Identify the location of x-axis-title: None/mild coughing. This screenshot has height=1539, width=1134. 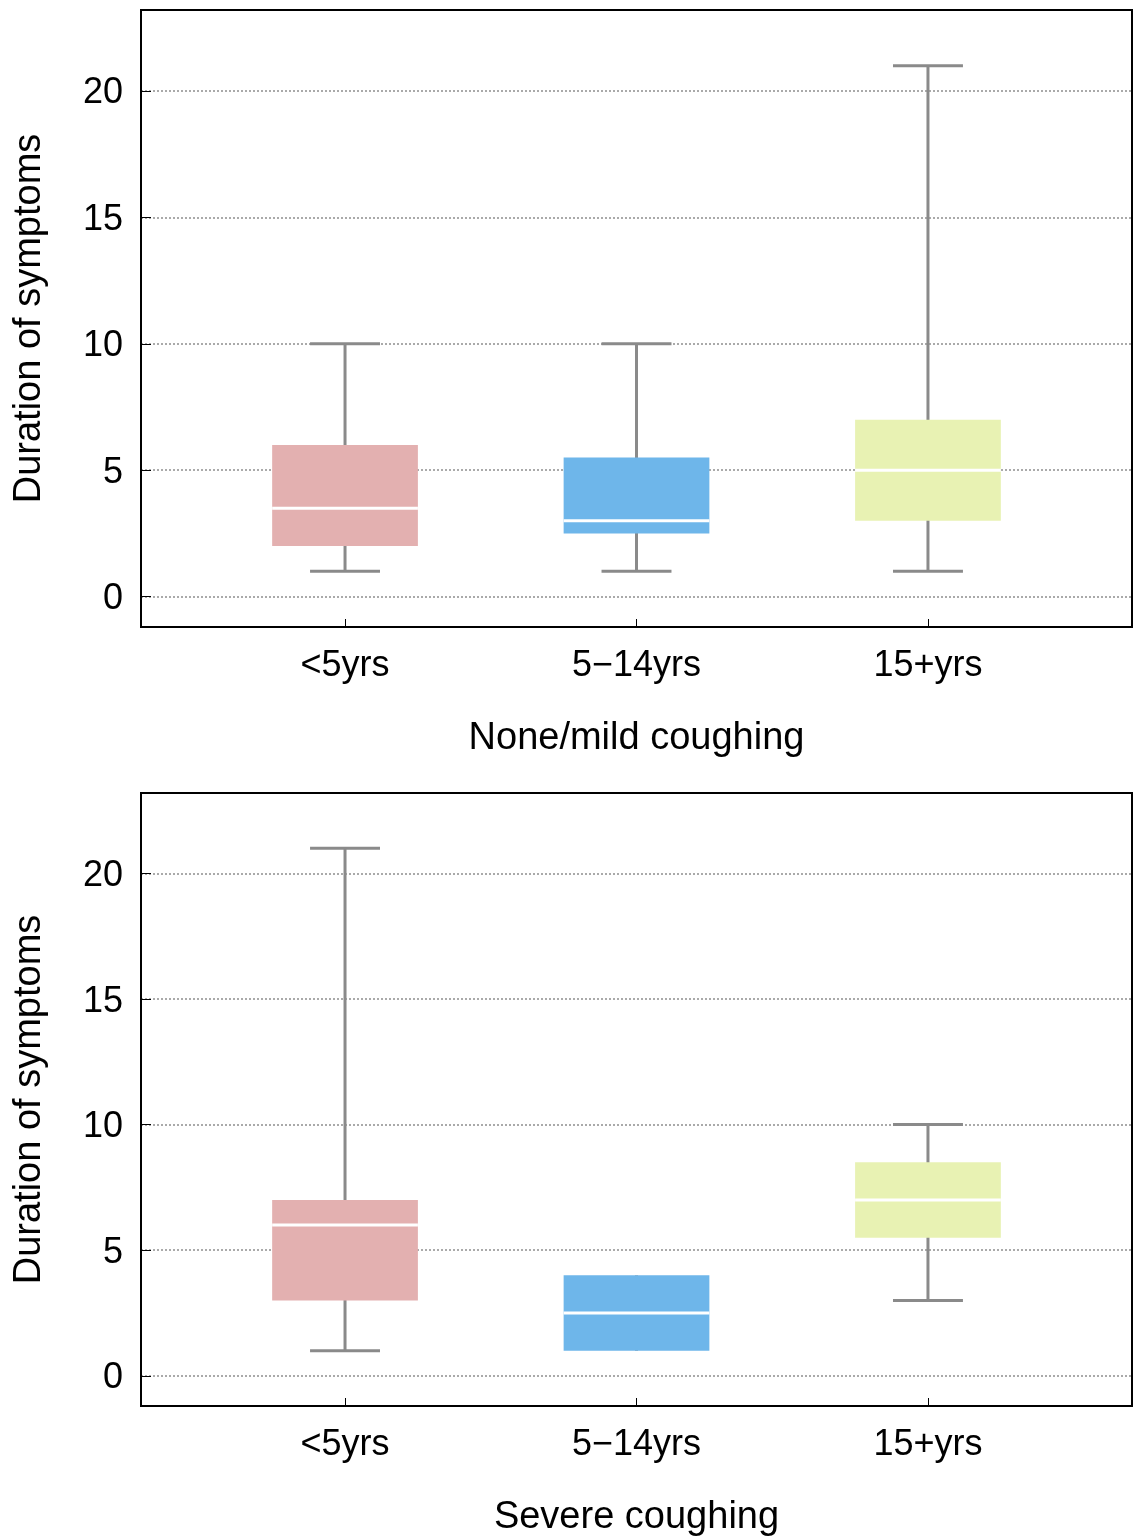
(636, 736).